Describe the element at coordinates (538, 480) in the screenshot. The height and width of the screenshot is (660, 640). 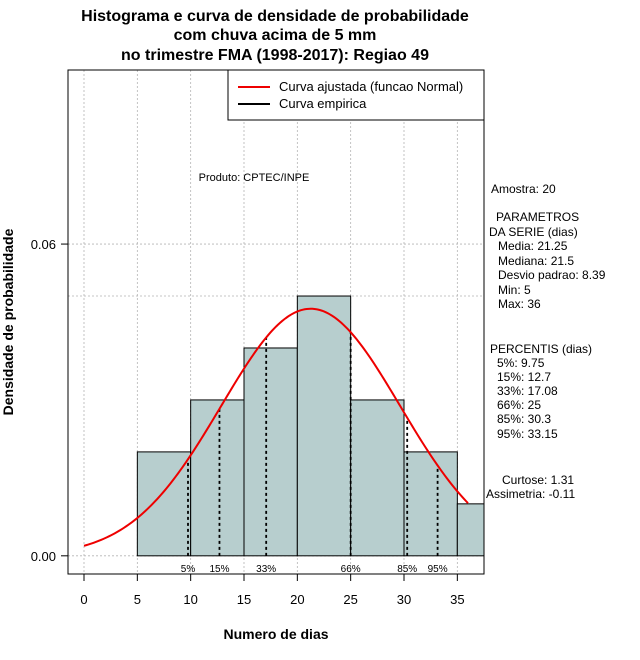
I see `stat-curtose: Curtose: 1.31` at that location.